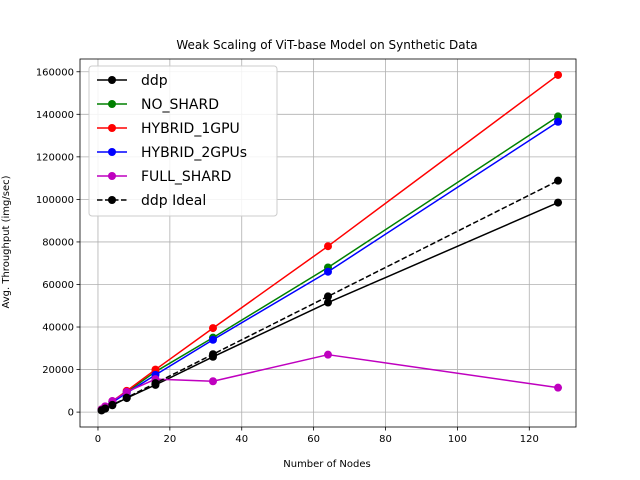 The image size is (640, 480). What do you see at coordinates (173, 201) in the screenshot?
I see `legend-label: ddp Ideal` at bounding box center [173, 201].